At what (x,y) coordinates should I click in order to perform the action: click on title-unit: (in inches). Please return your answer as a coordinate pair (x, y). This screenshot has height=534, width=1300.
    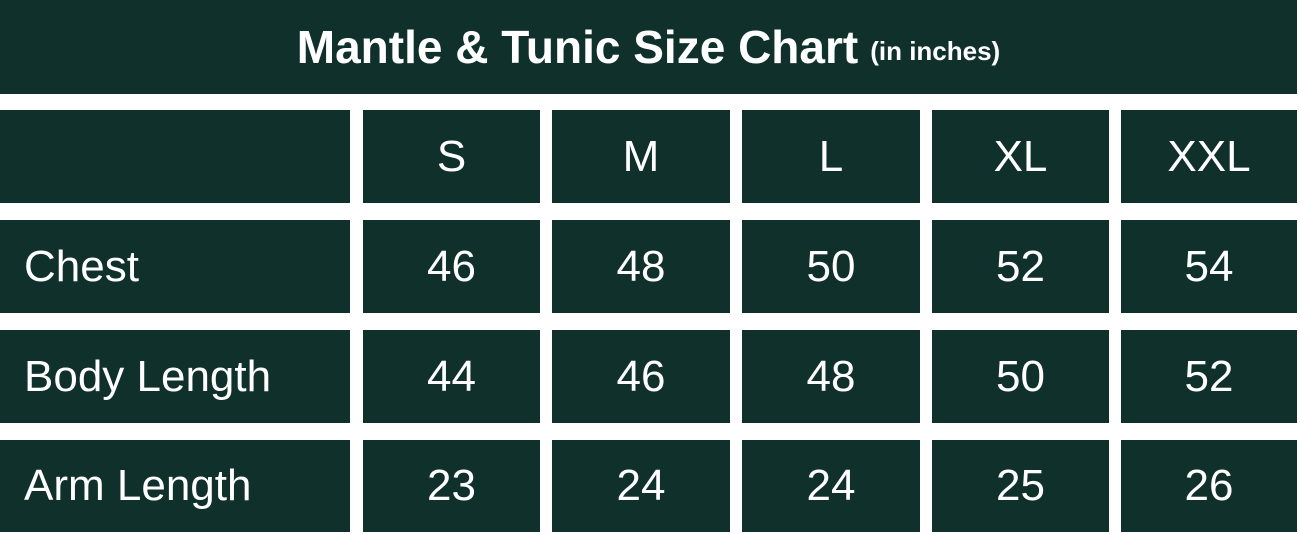
    Looking at the image, I should click on (935, 50).